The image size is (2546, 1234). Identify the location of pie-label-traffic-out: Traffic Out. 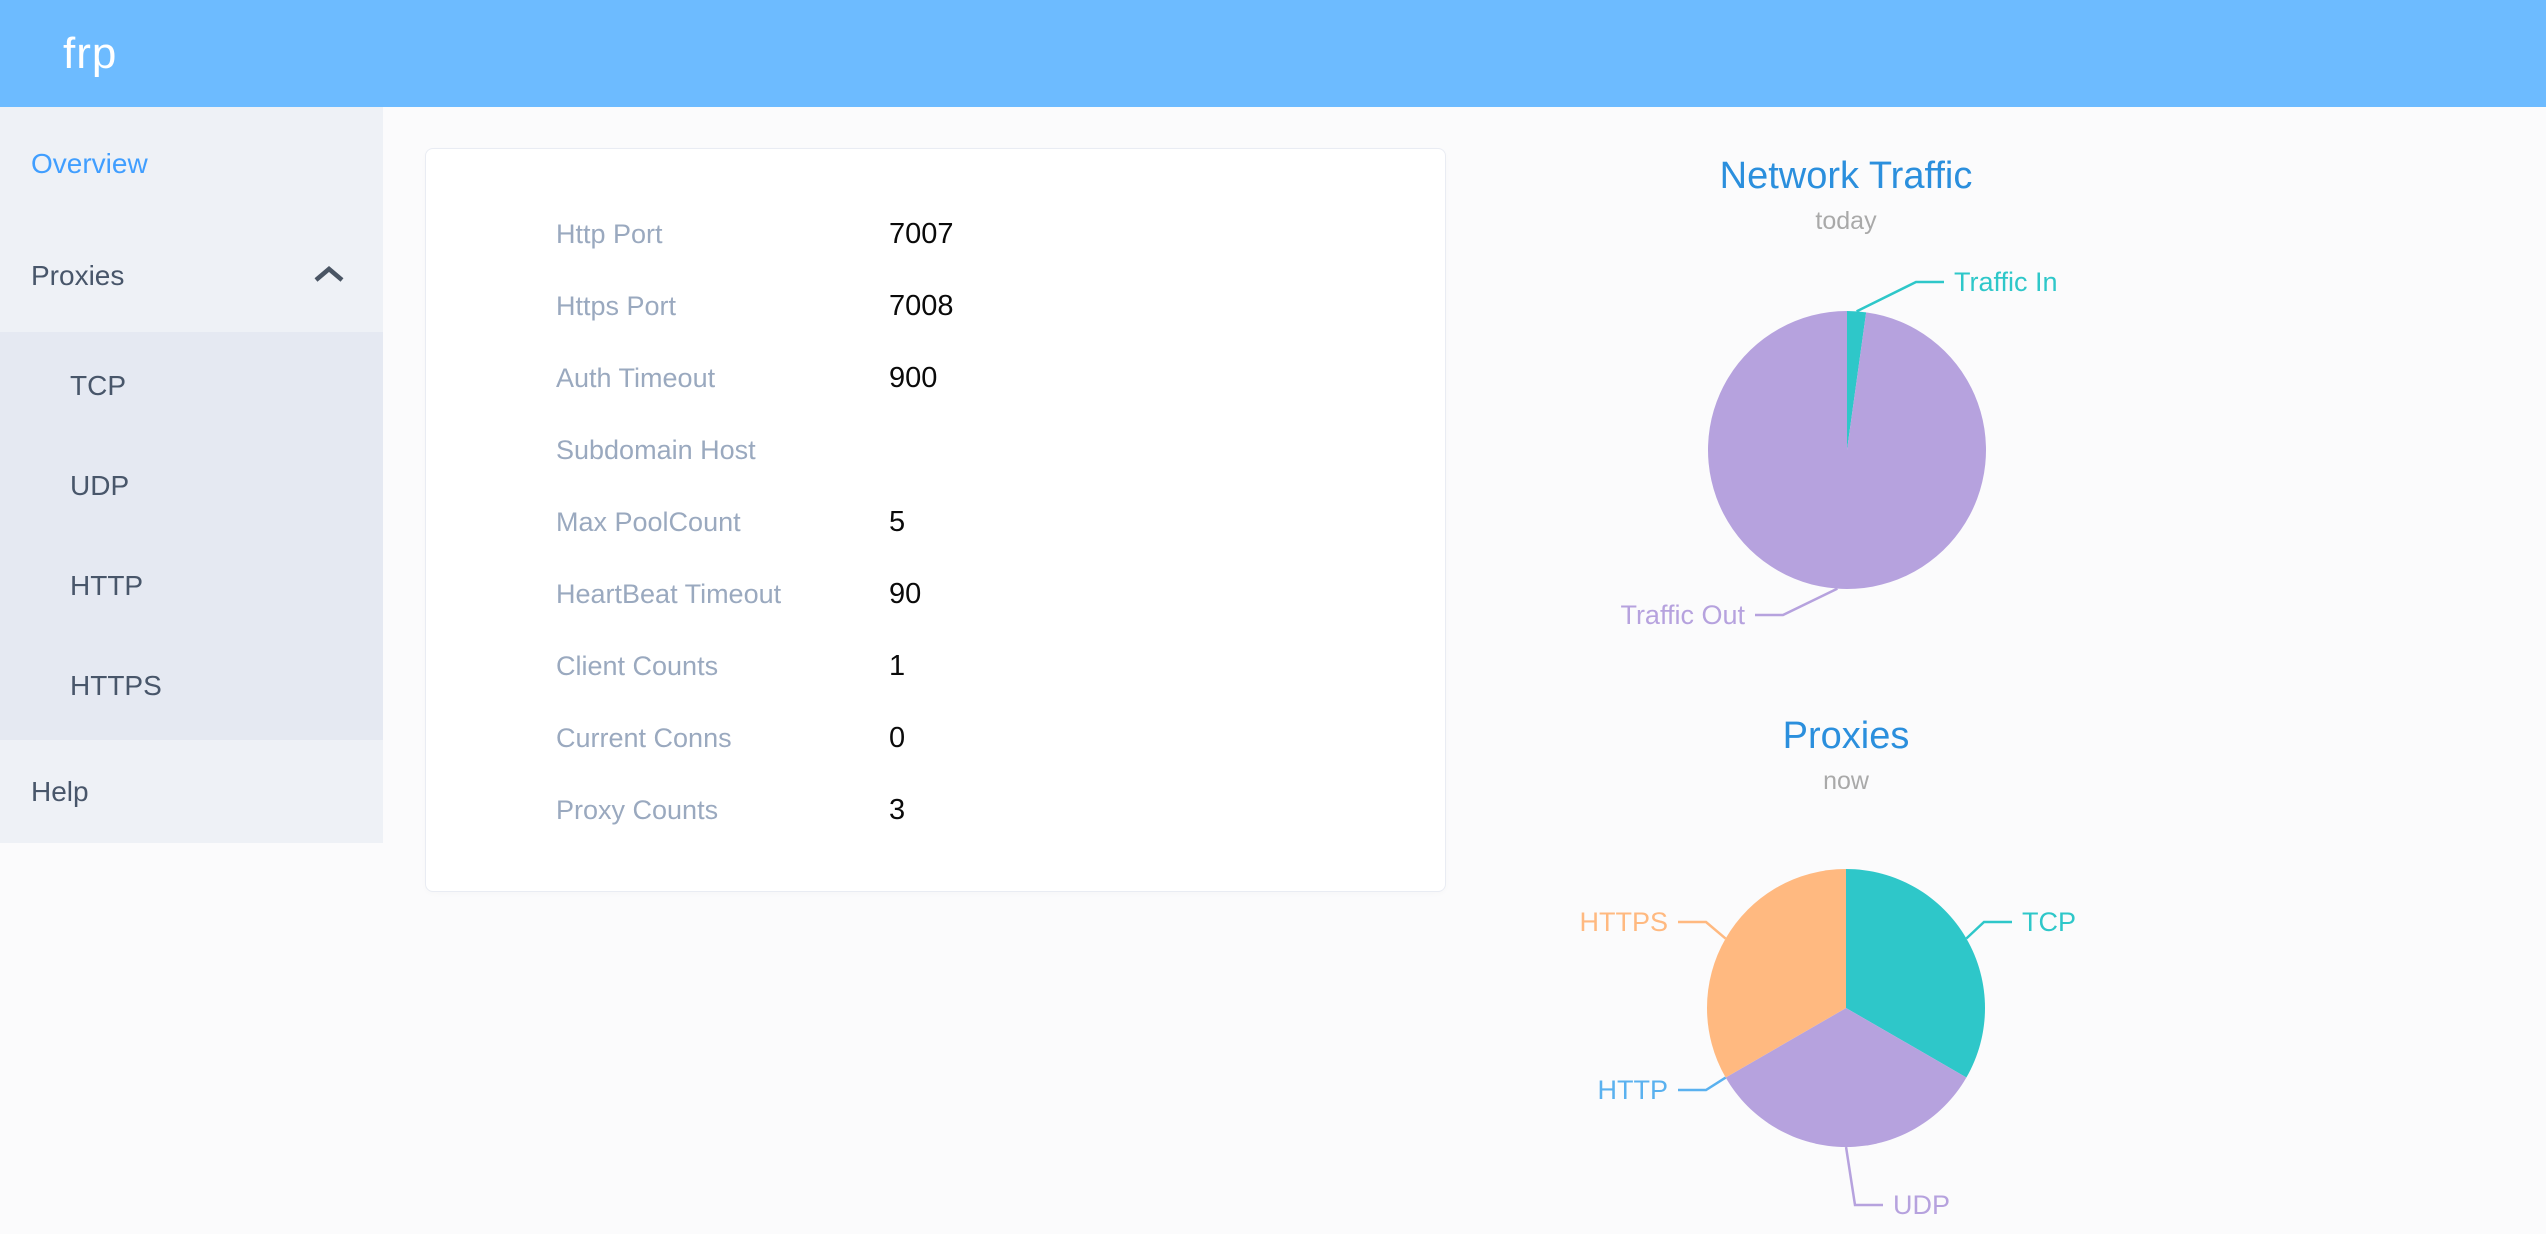
(1682, 615).